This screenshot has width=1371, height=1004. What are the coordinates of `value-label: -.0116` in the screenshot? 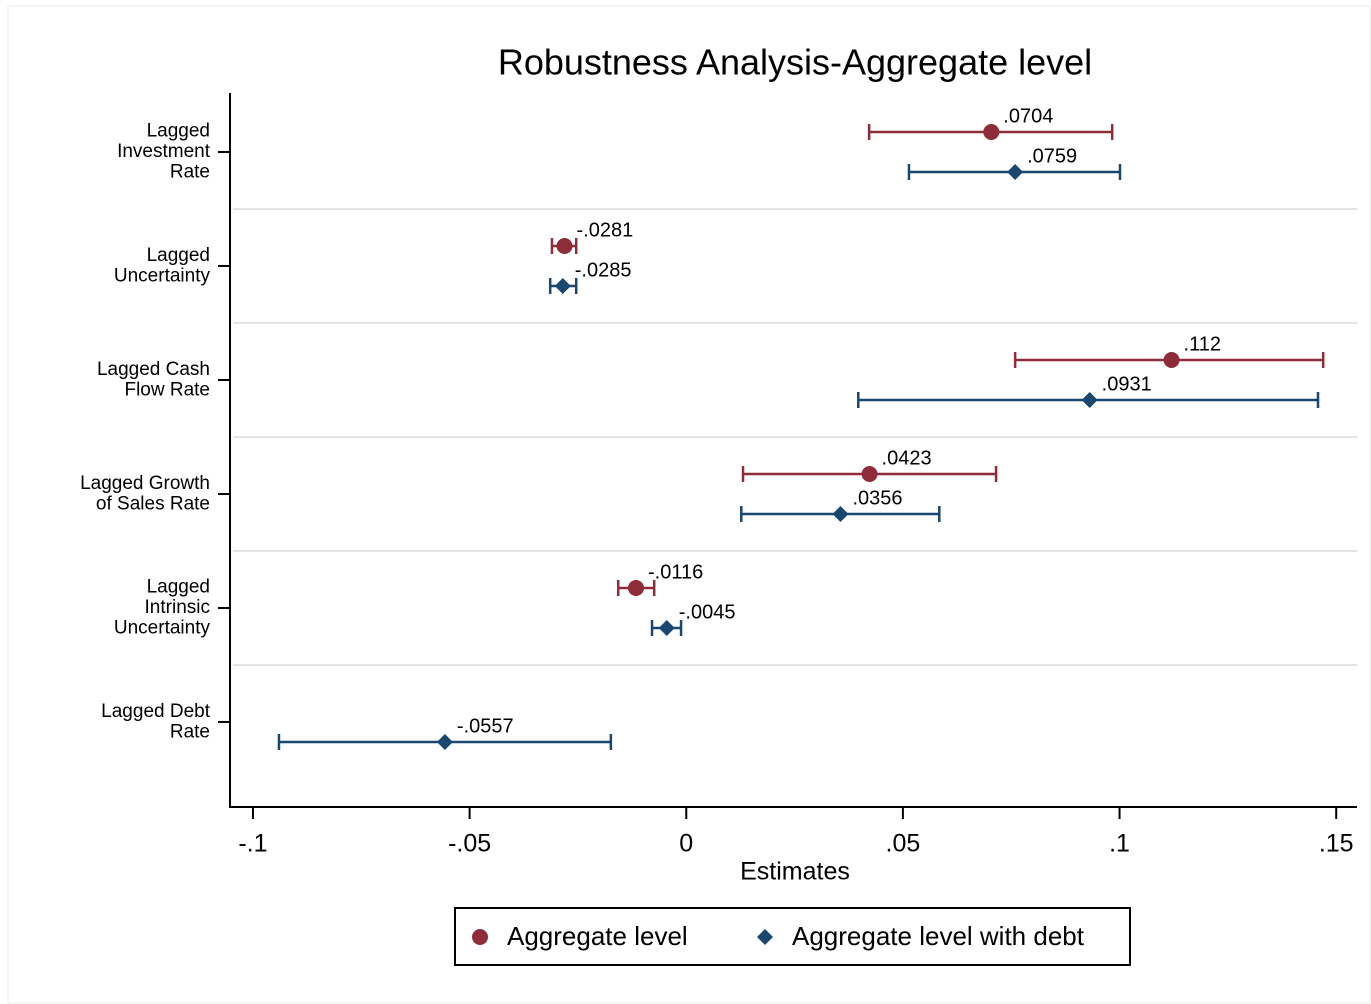 It's located at (675, 572).